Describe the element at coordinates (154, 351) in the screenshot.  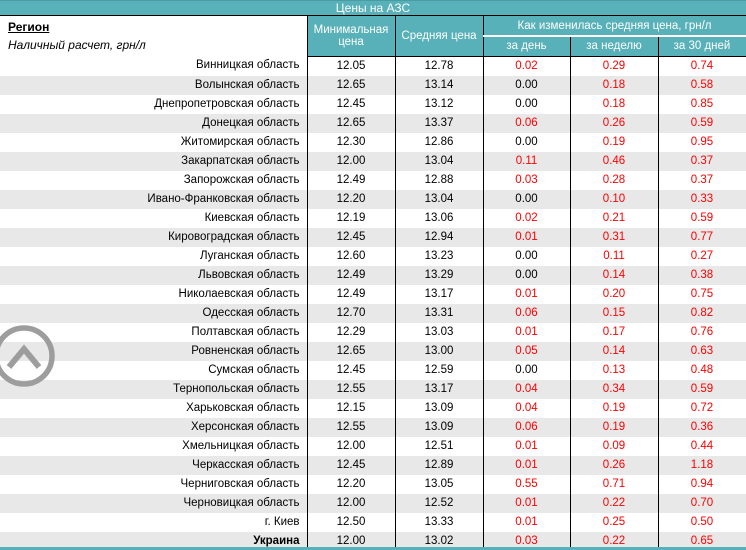
I see `region-cell: Ровненская область` at that location.